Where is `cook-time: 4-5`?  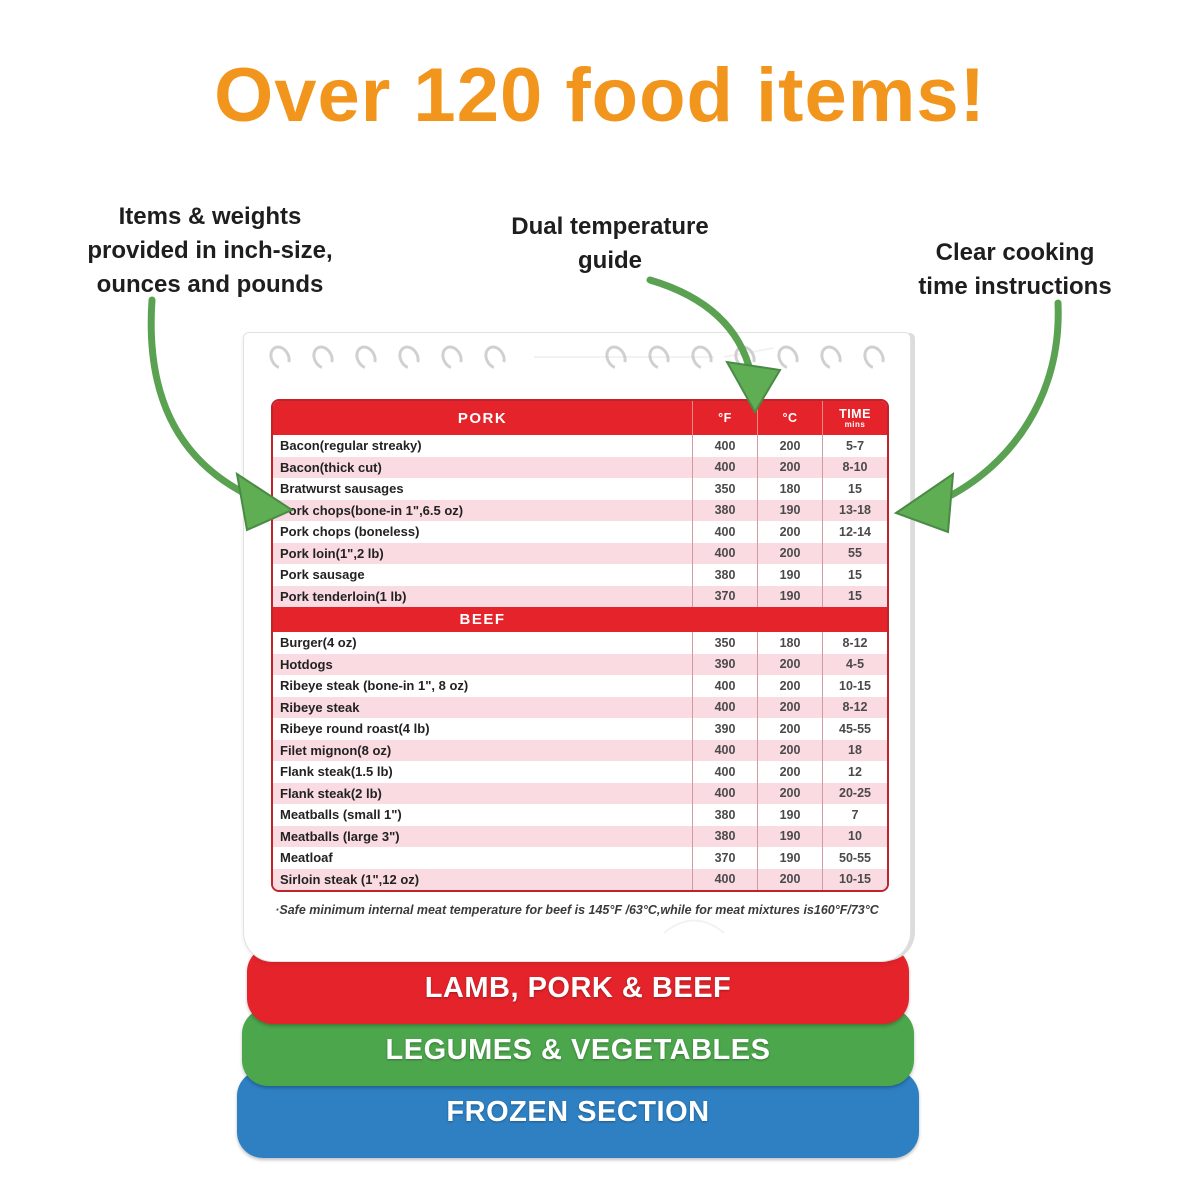 cook-time: 4-5 is located at coordinates (854, 664).